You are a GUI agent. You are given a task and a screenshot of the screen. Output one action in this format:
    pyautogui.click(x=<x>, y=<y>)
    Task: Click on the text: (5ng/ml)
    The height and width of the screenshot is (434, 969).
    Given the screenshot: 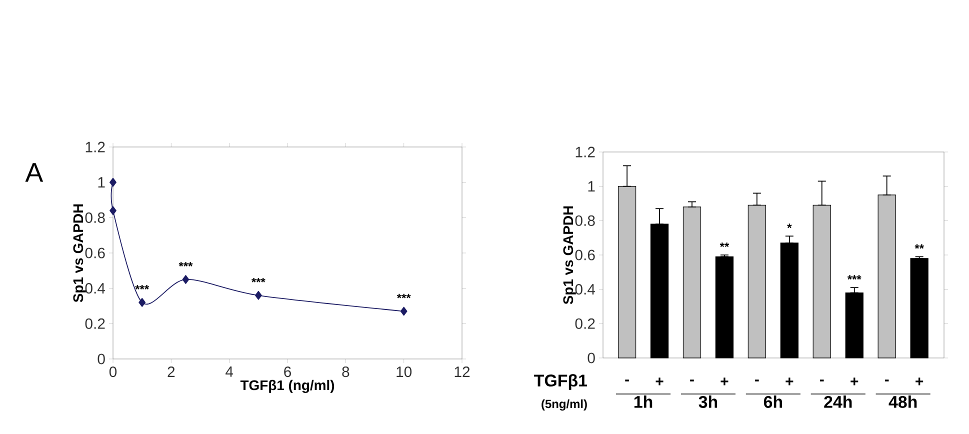 What is the action you would take?
    pyautogui.click(x=564, y=405)
    